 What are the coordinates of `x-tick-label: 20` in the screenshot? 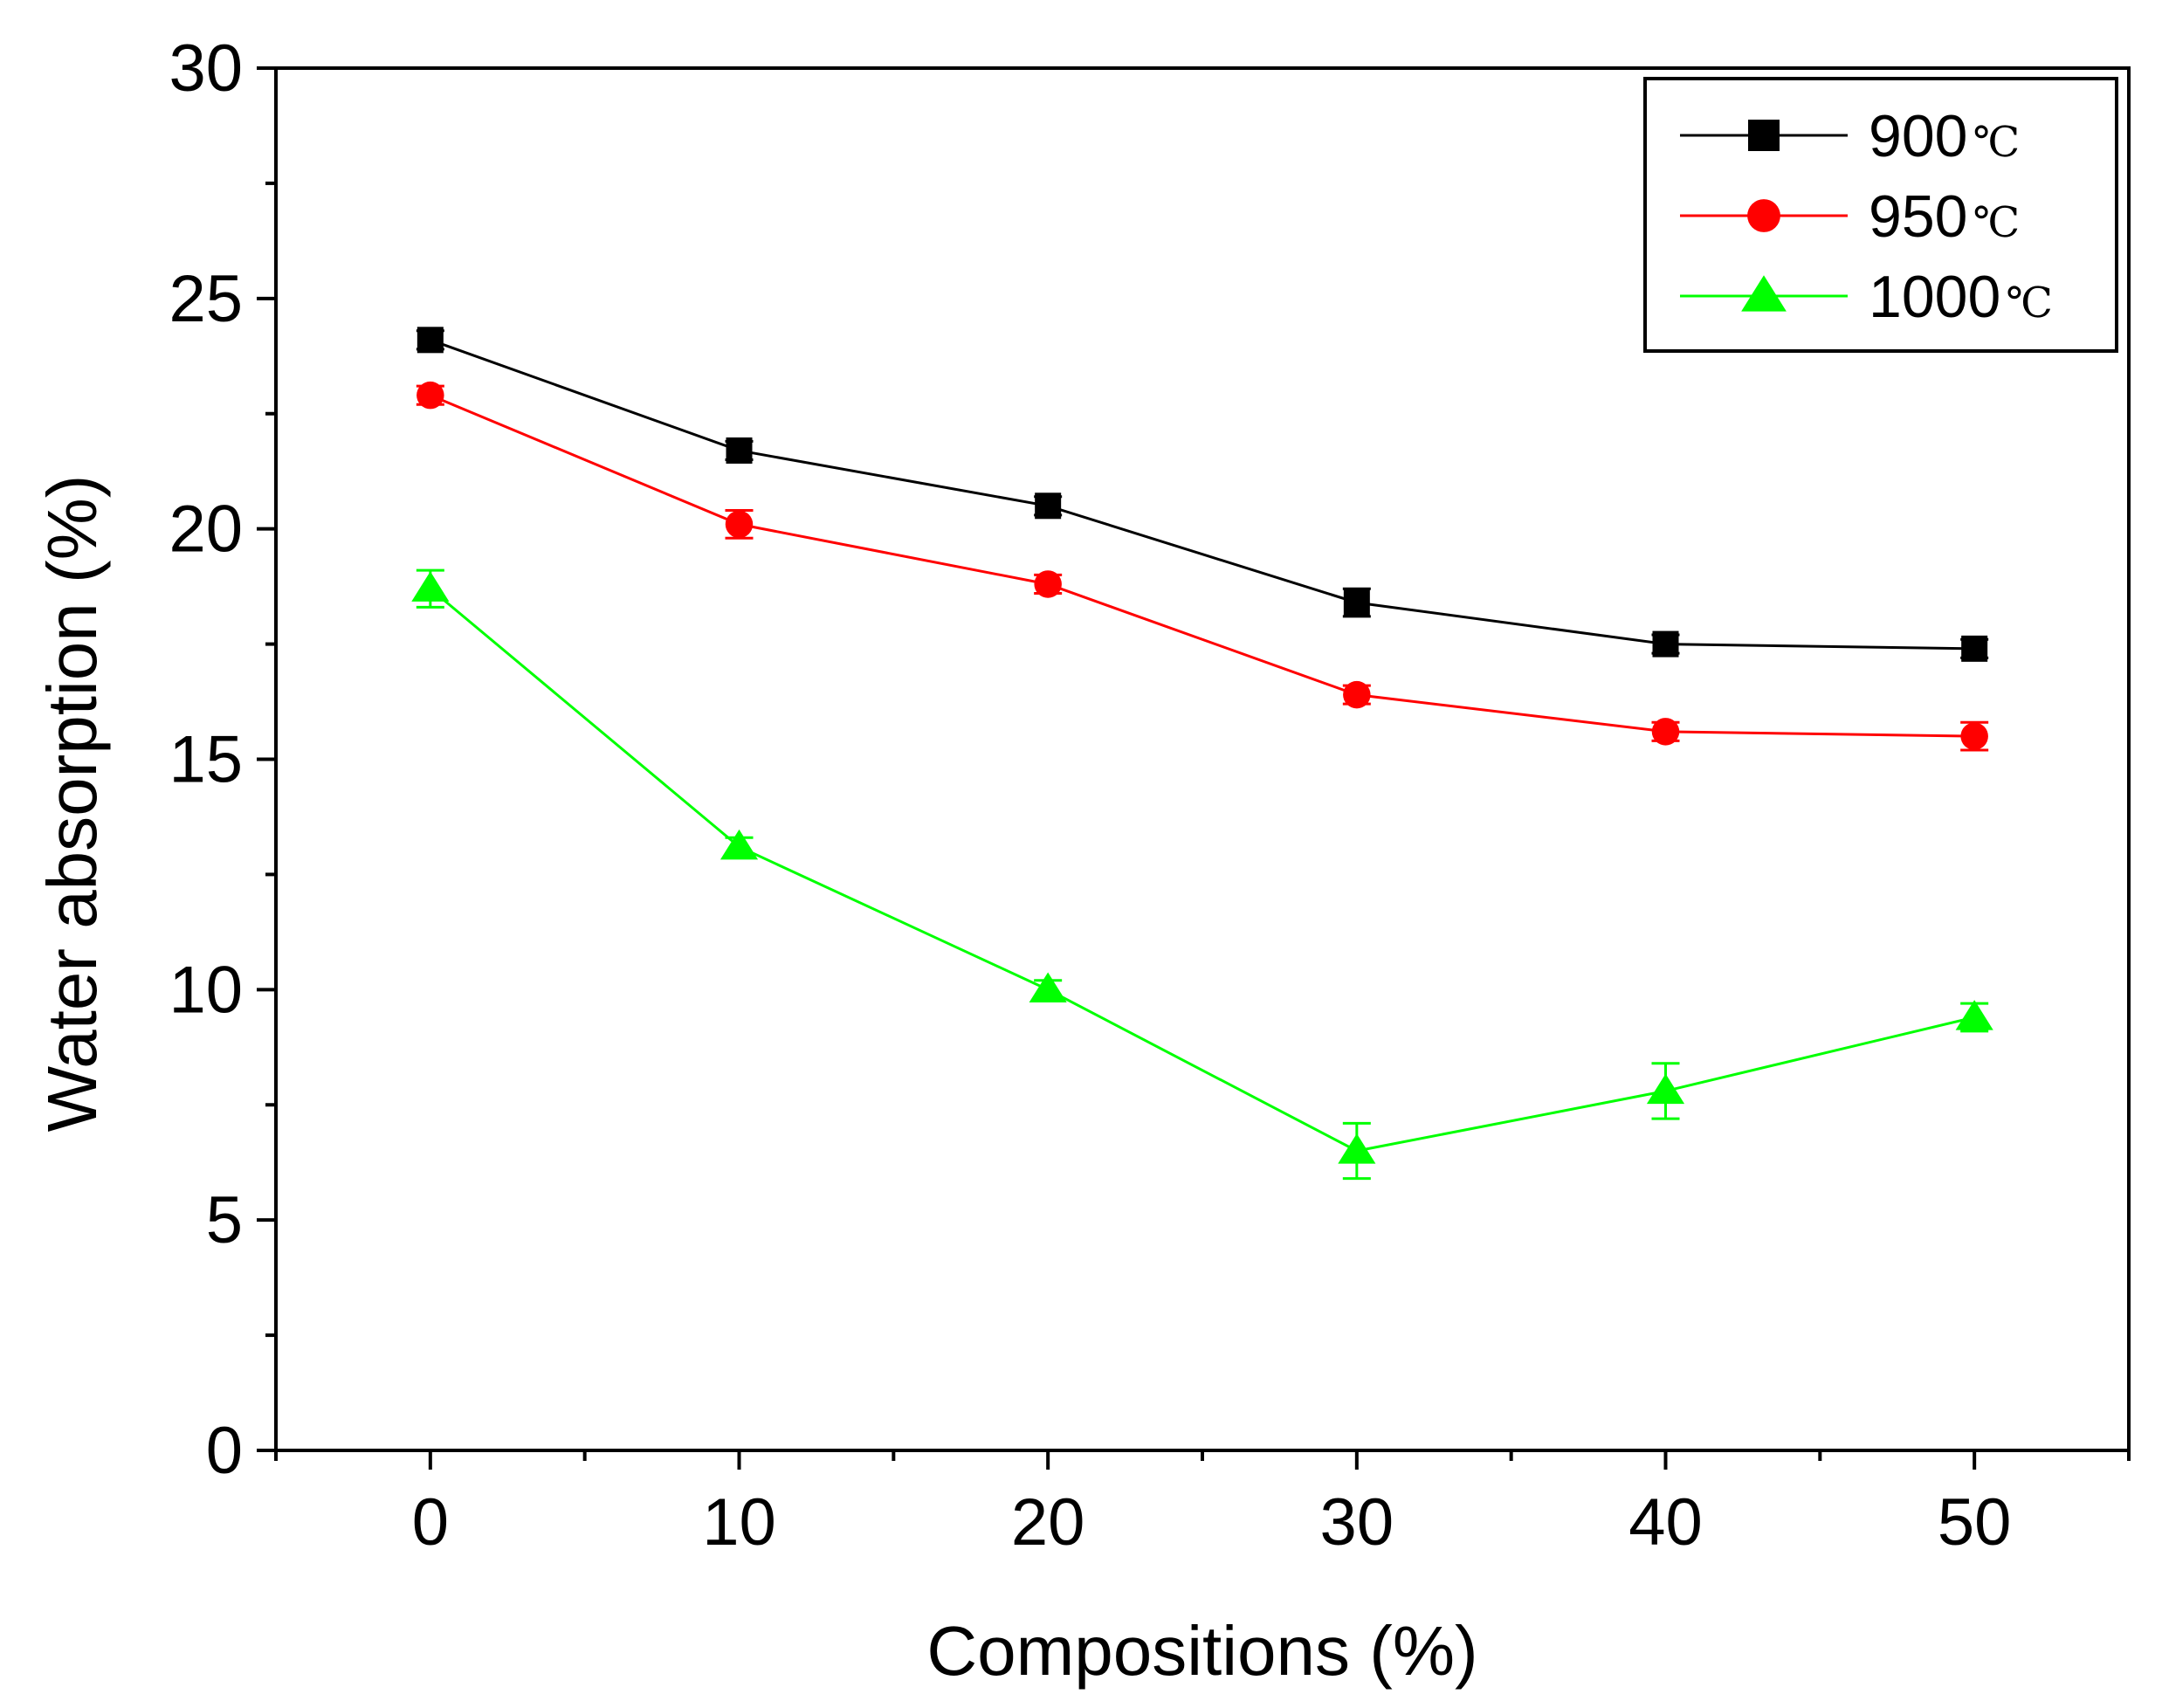 It's located at (1048, 1522).